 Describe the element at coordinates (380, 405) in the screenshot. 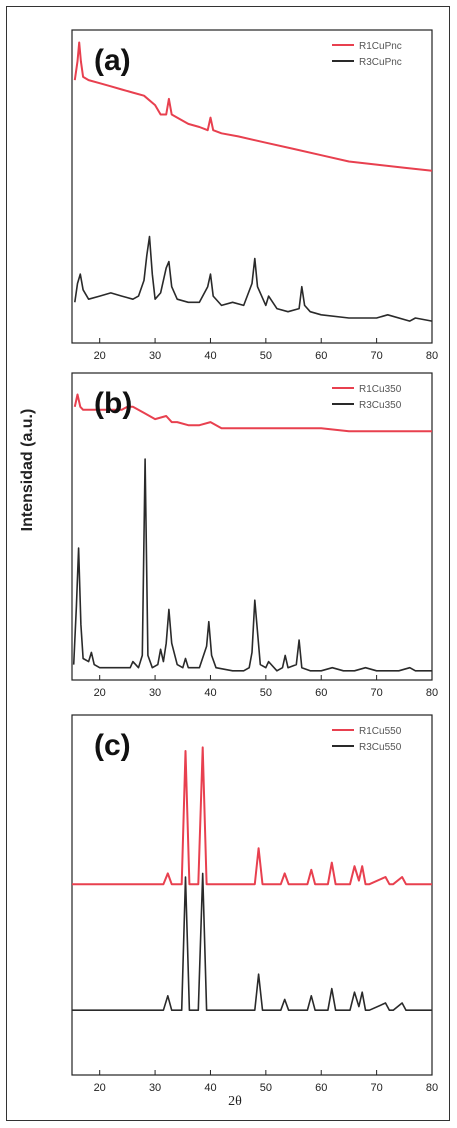

I see `legend-label: R3Cu350` at that location.